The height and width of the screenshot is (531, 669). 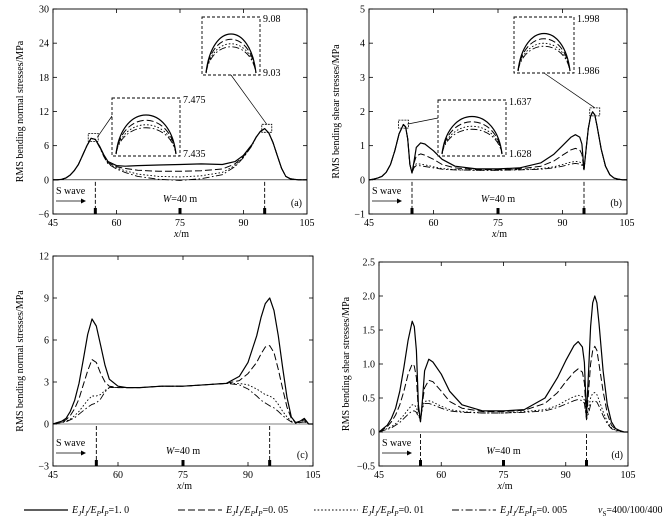 What do you see at coordinates (588, 19) in the screenshot?
I see `zoom-top-value: 1.998` at bounding box center [588, 19].